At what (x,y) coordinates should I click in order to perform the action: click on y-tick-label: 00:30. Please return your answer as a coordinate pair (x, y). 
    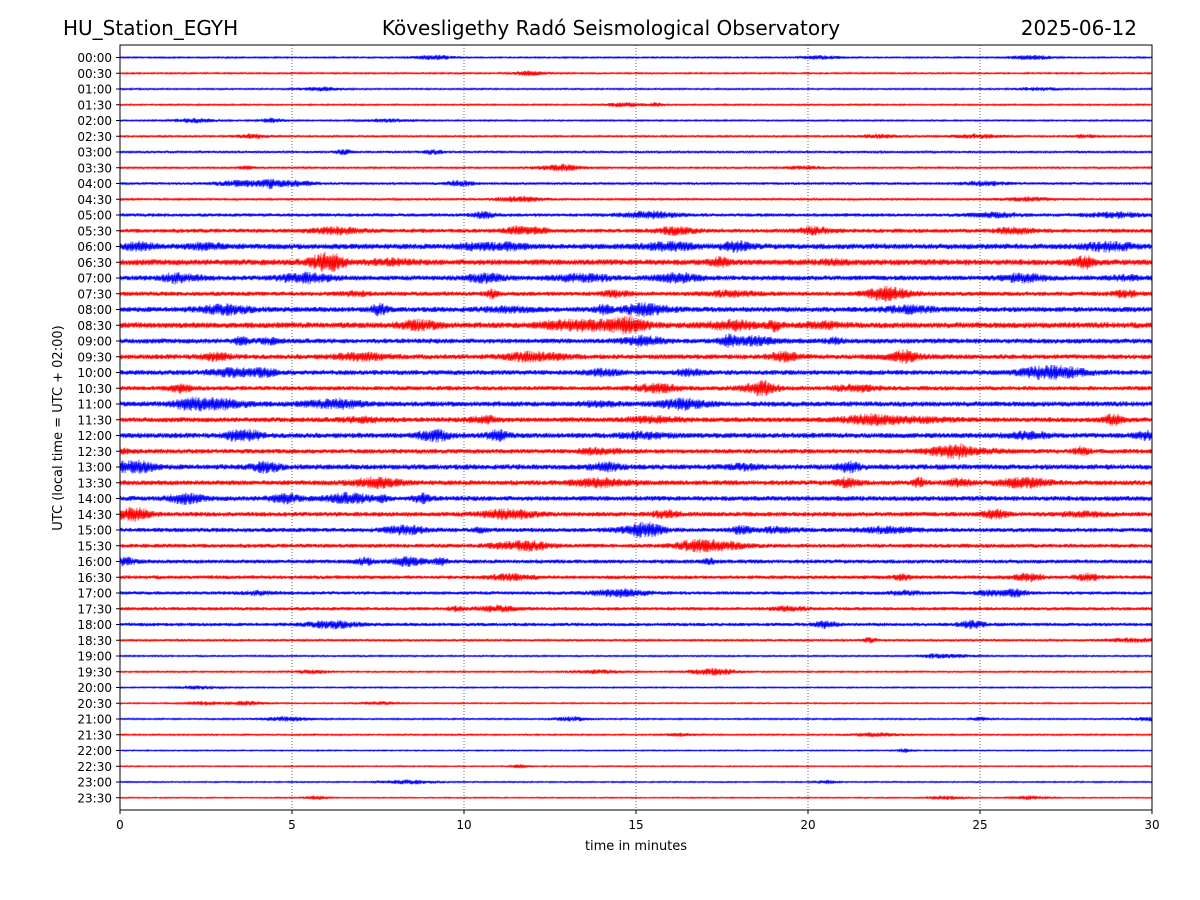
    Looking at the image, I should click on (94, 74).